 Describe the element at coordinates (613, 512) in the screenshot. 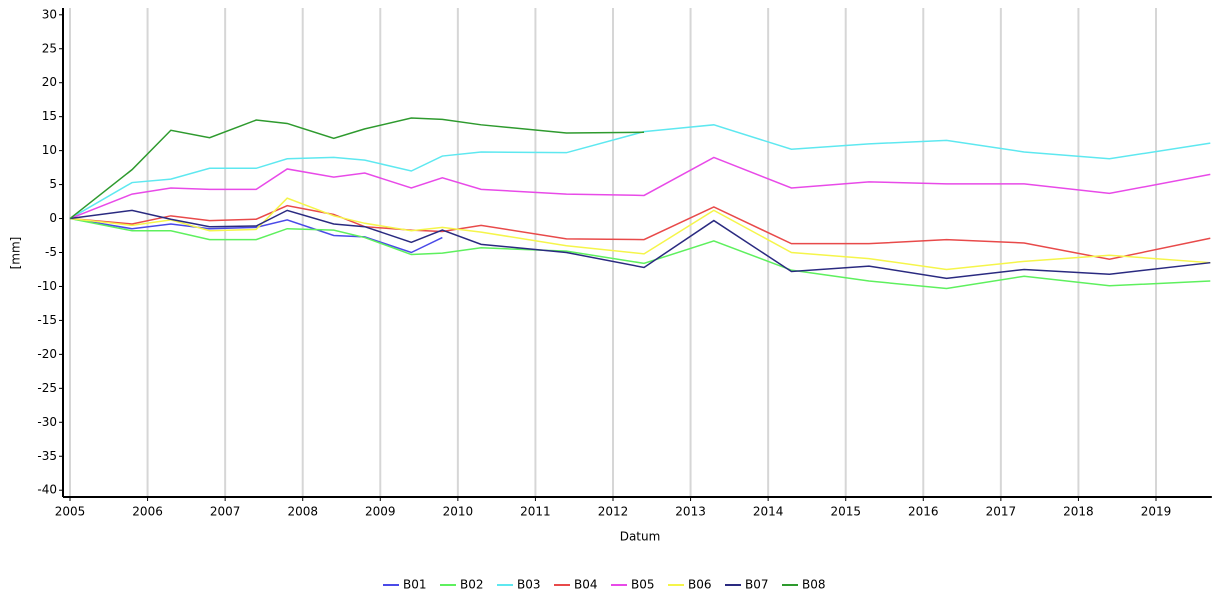

I see `x-tick-label: 2012` at that location.